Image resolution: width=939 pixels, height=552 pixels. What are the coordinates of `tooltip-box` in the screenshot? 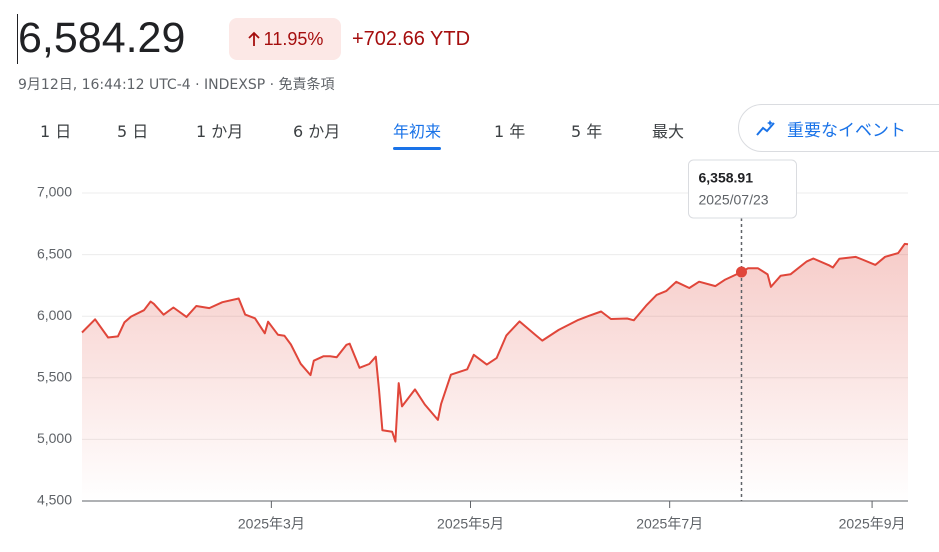 It's located at (742, 189).